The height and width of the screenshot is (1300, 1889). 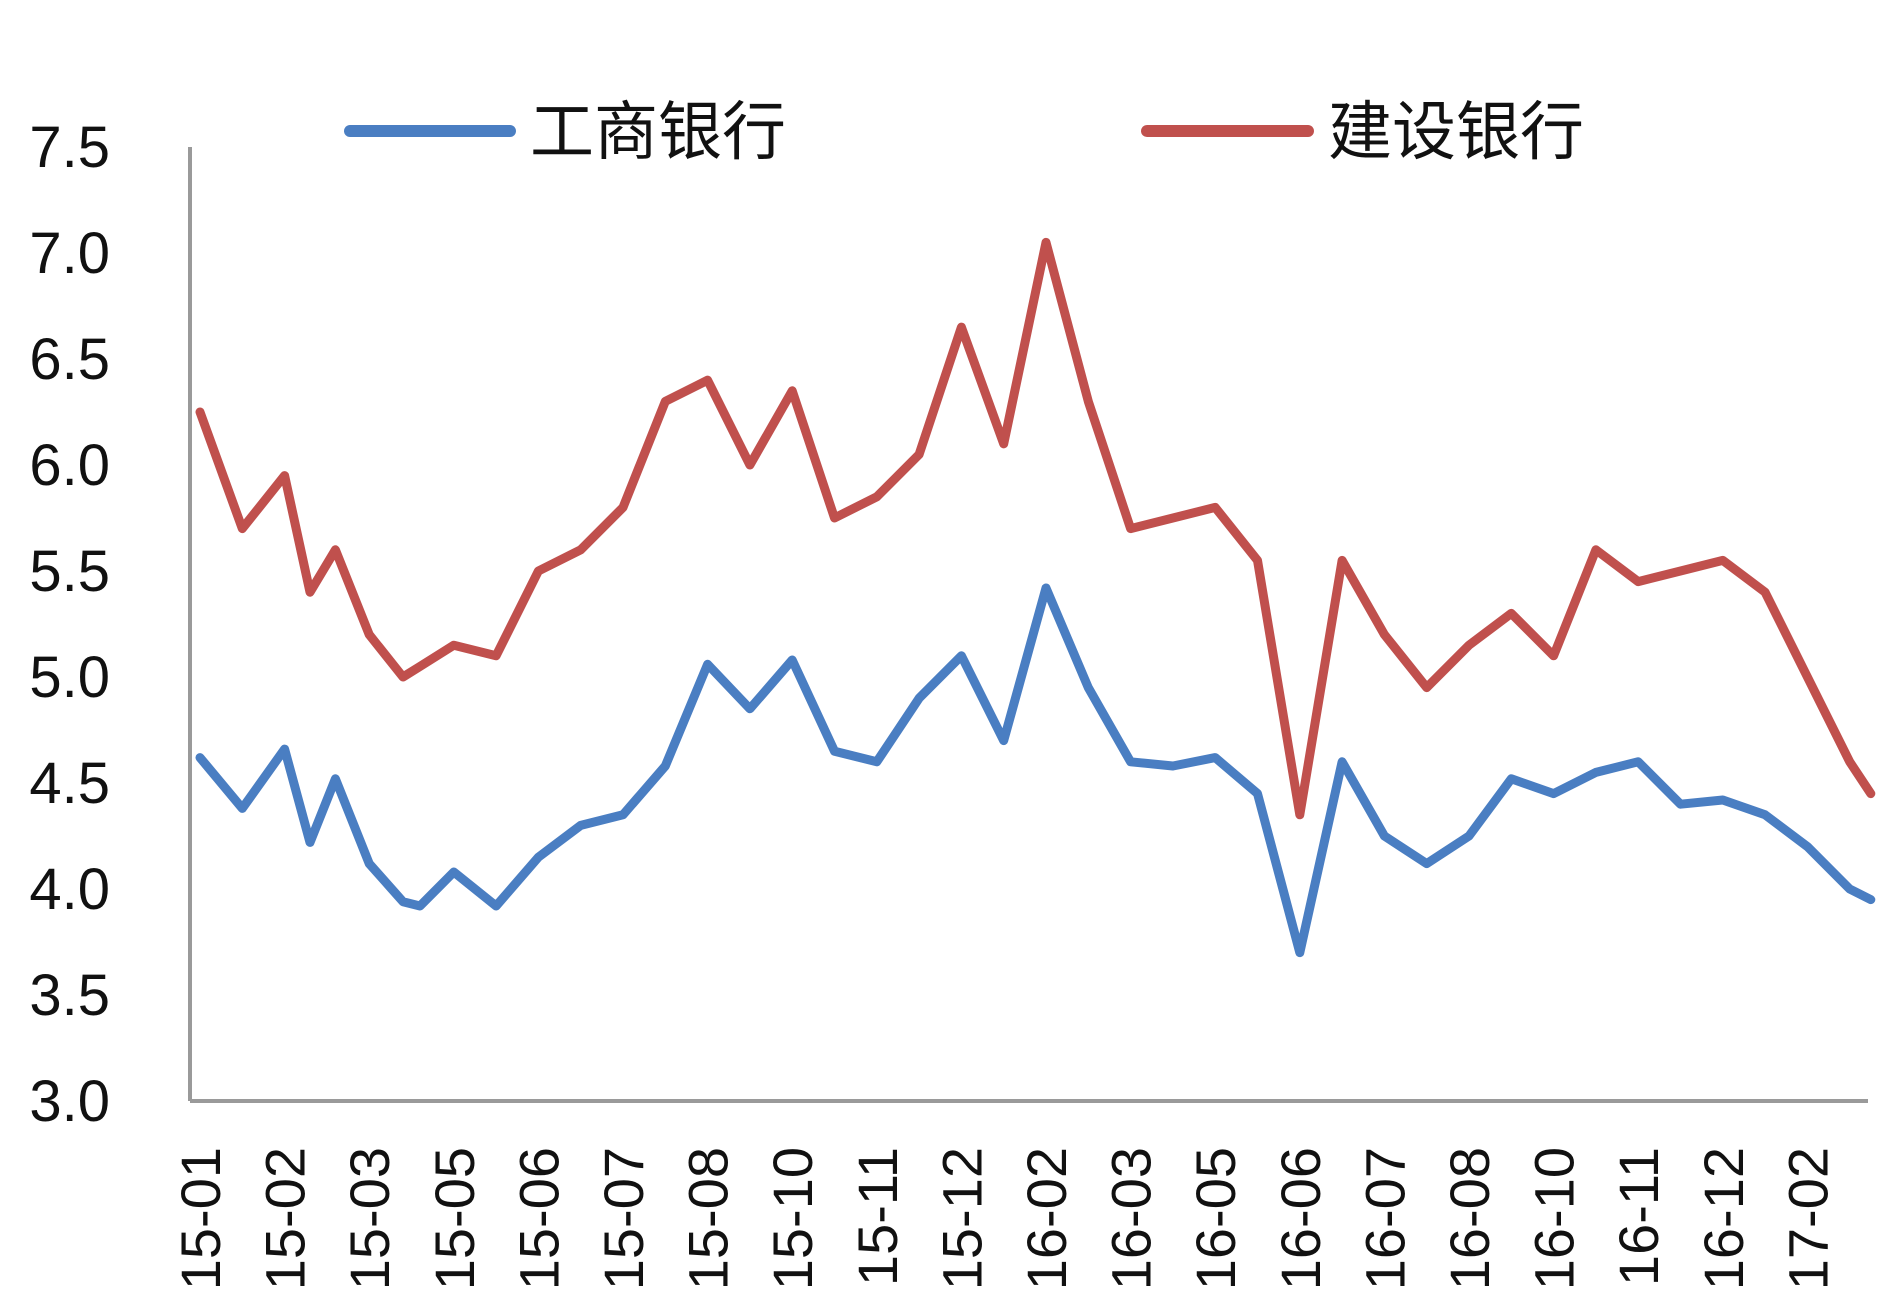 What do you see at coordinates (69, 147) in the screenshot?
I see `y-tick-label: 7.5` at bounding box center [69, 147].